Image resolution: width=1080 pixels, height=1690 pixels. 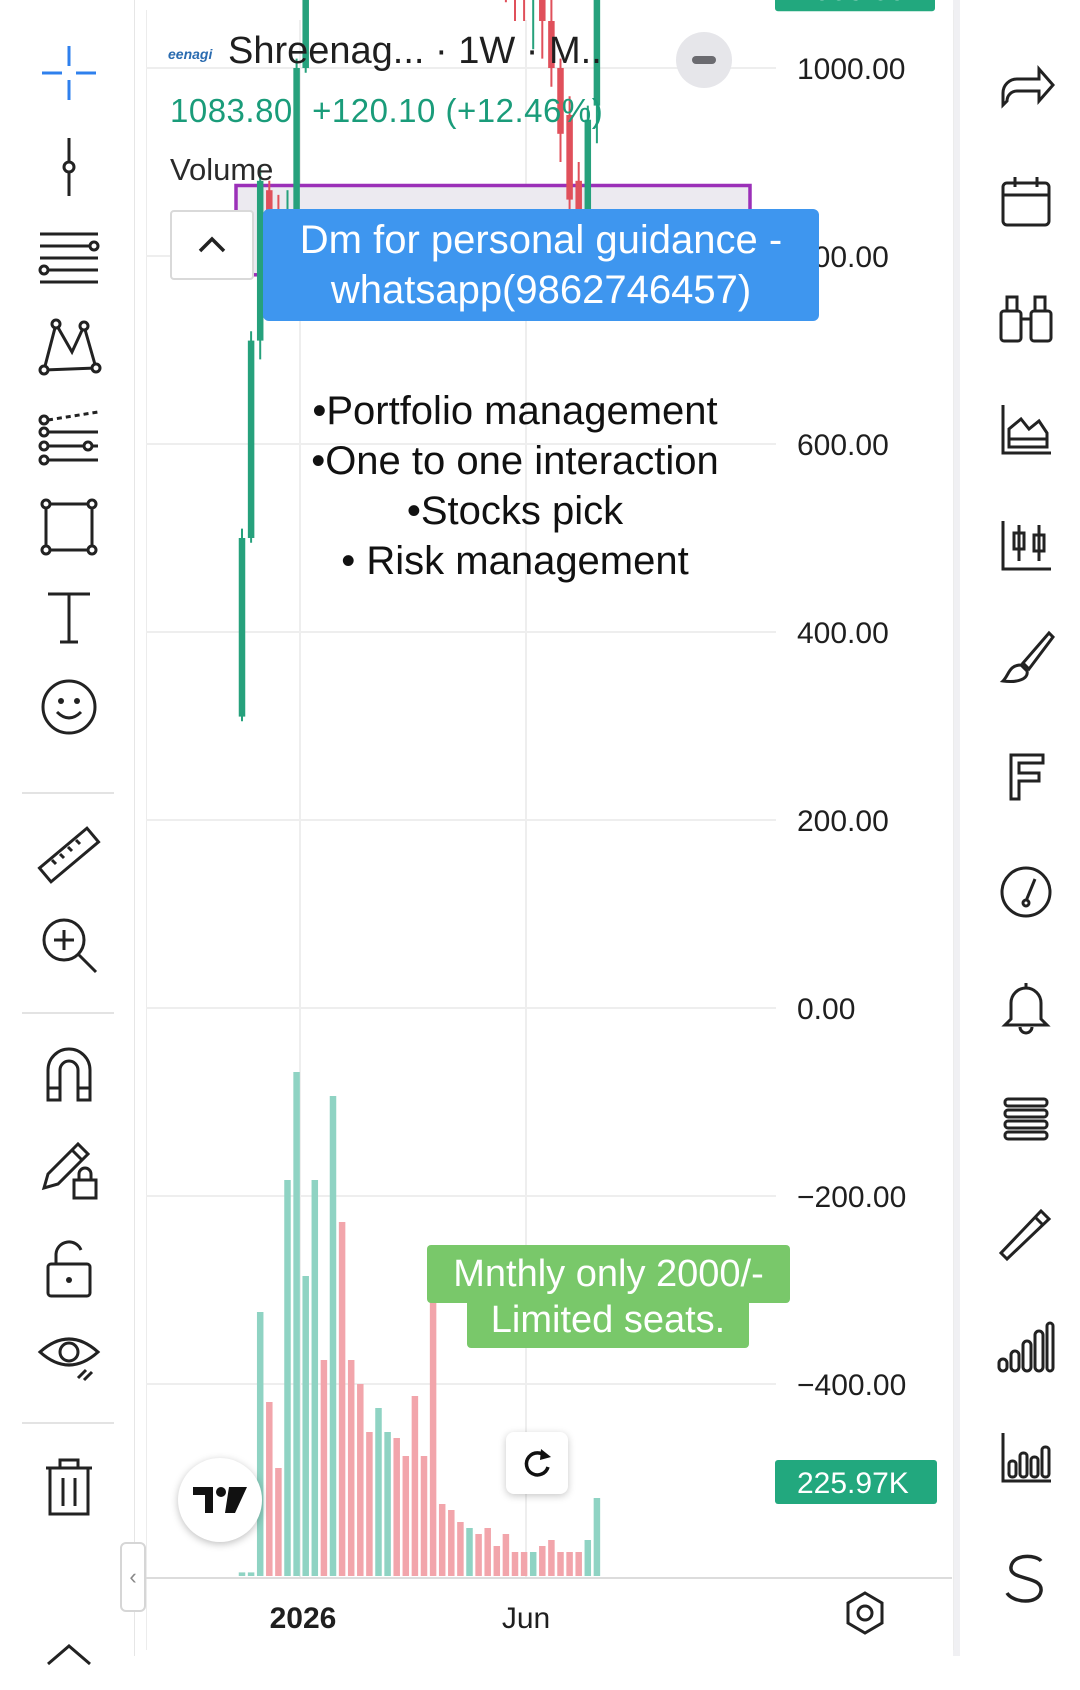 I want to click on price-tick-label: 200.00, so click(x=843, y=821).